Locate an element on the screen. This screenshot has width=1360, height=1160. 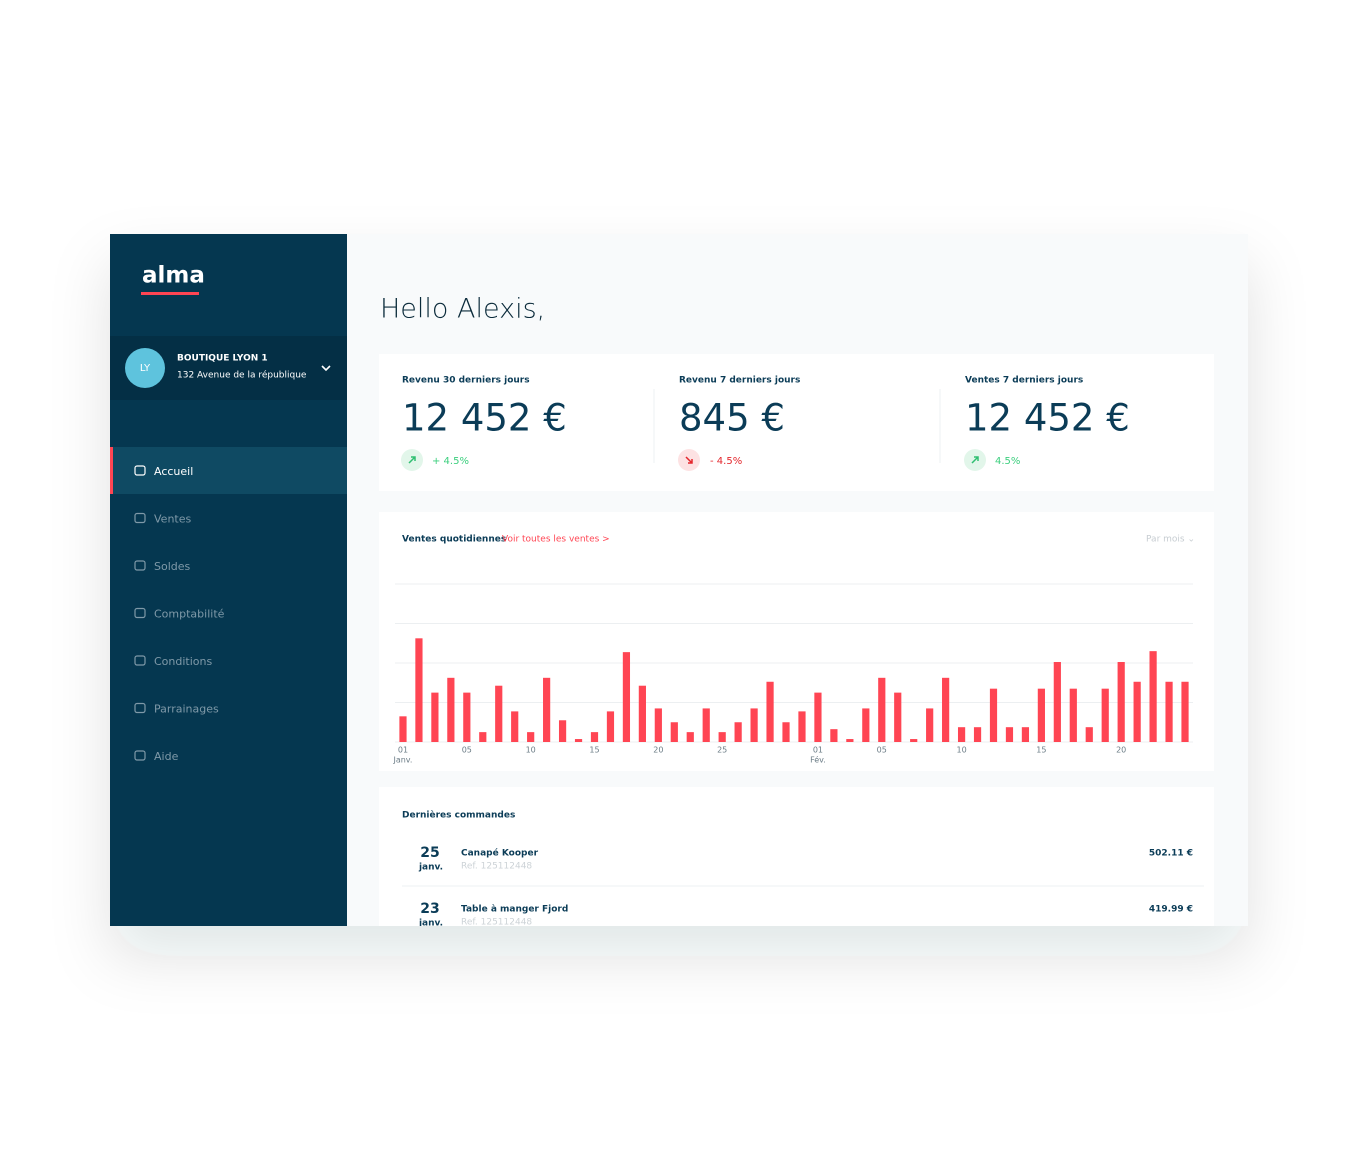
orders-title: Dernières commandes is located at coordinates (458, 815).